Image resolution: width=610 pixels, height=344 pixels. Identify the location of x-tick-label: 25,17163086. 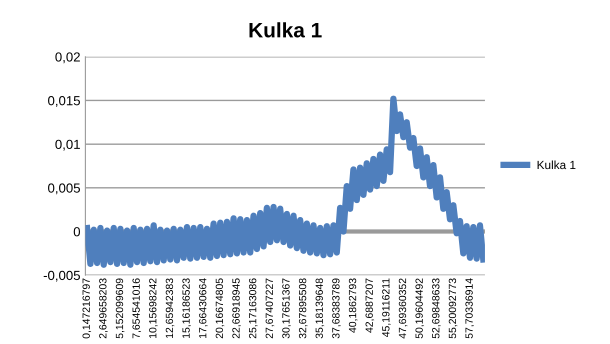
(253, 308).